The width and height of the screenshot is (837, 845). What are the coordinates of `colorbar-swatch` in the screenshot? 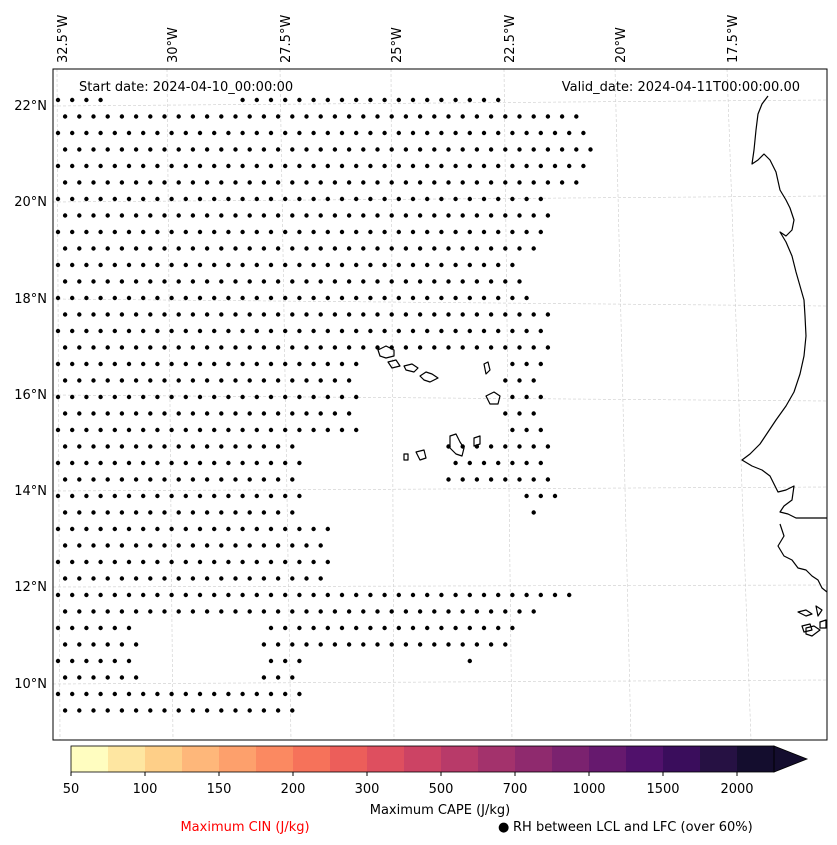 It's located at (460, 759).